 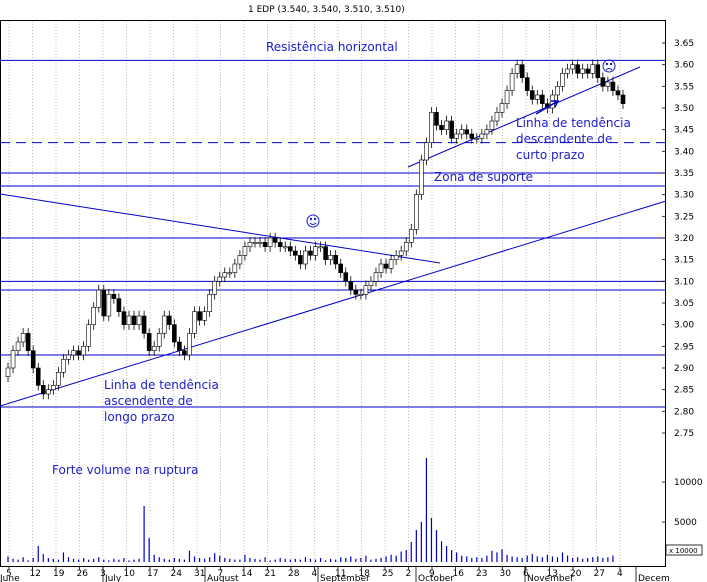 What do you see at coordinates (684, 261) in the screenshot?
I see `price-tick-label: 3.15` at bounding box center [684, 261].